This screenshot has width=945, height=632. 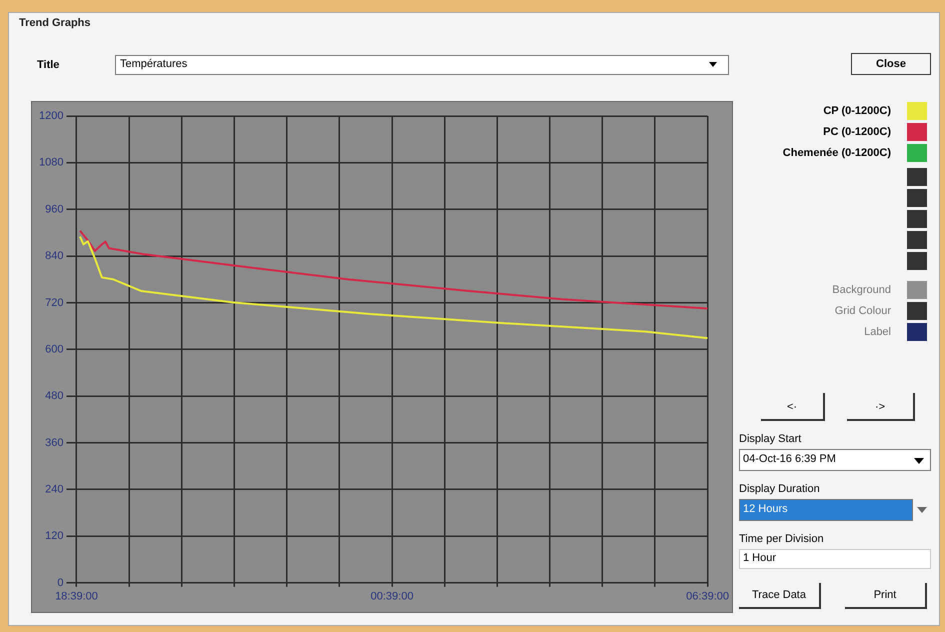 What do you see at coordinates (54, 302) in the screenshot?
I see `y-tick-label: 720` at bounding box center [54, 302].